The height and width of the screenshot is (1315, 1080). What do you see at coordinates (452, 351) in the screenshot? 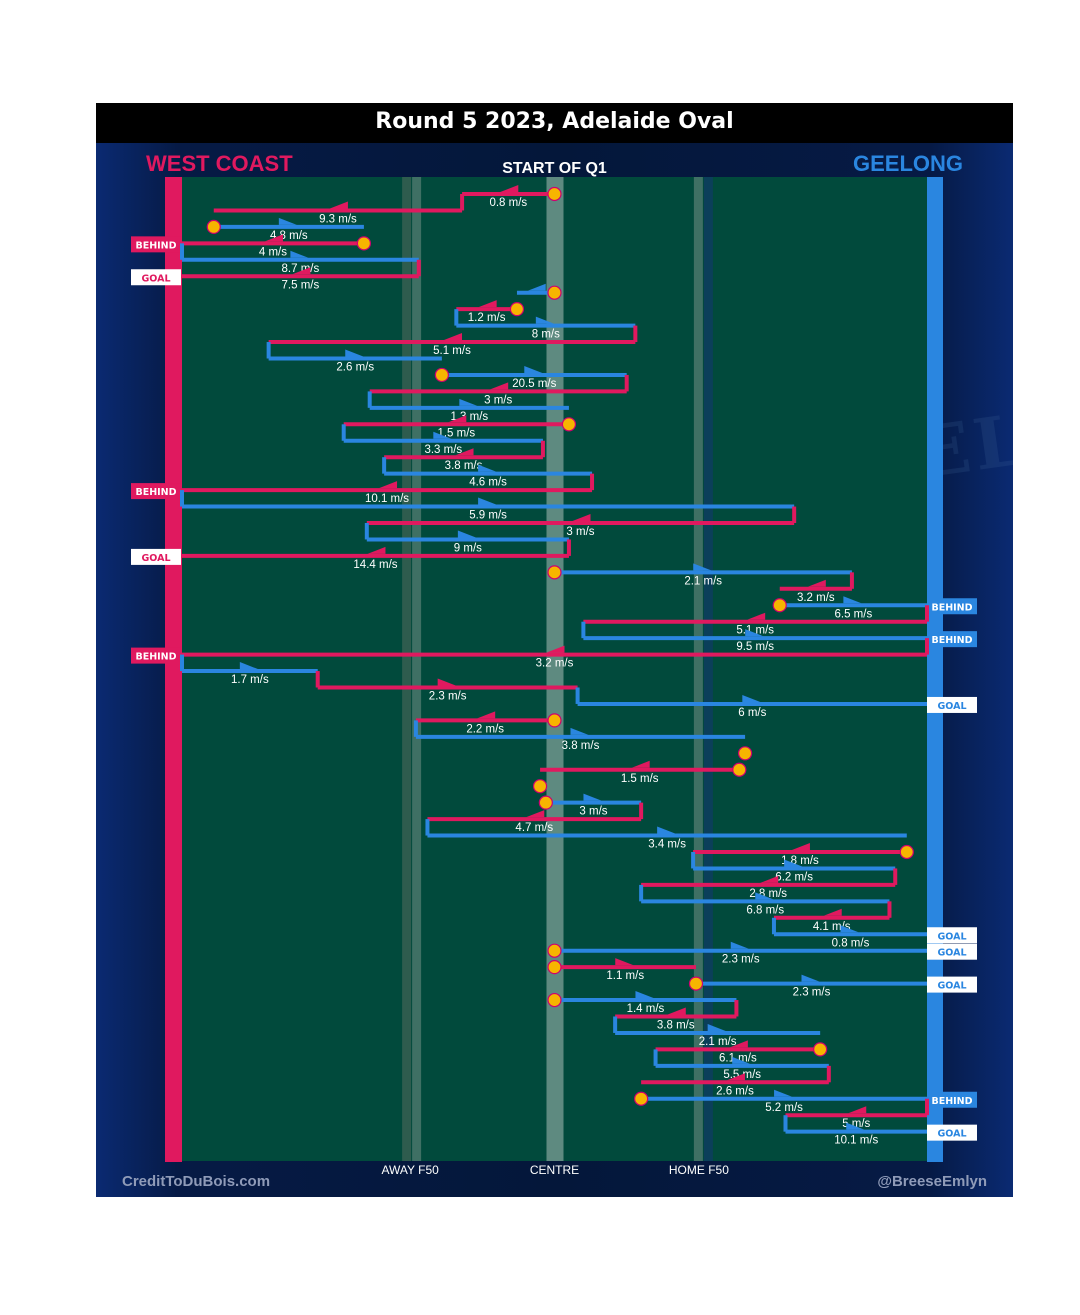
I see `speed-label: 5.1 m/s` at bounding box center [452, 351].